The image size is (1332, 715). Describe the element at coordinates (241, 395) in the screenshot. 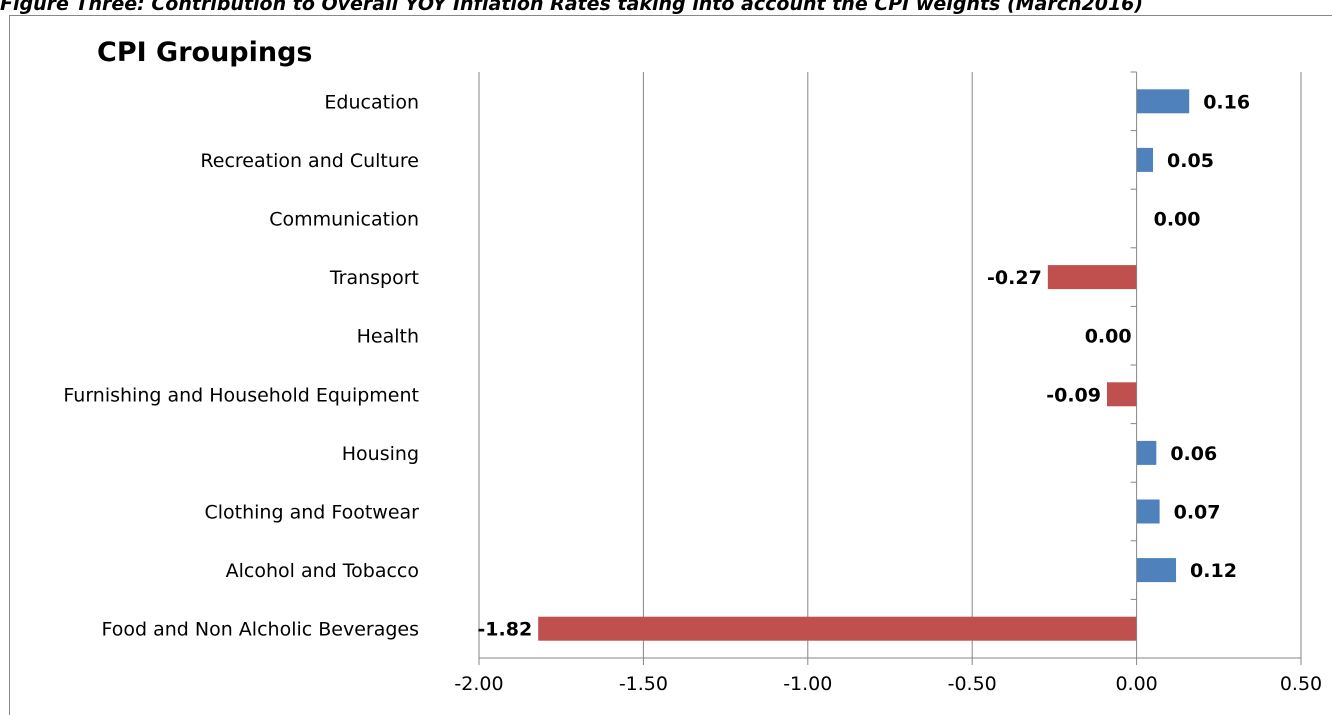

I see `category-label: Furnishing and Household Equipment` at that location.